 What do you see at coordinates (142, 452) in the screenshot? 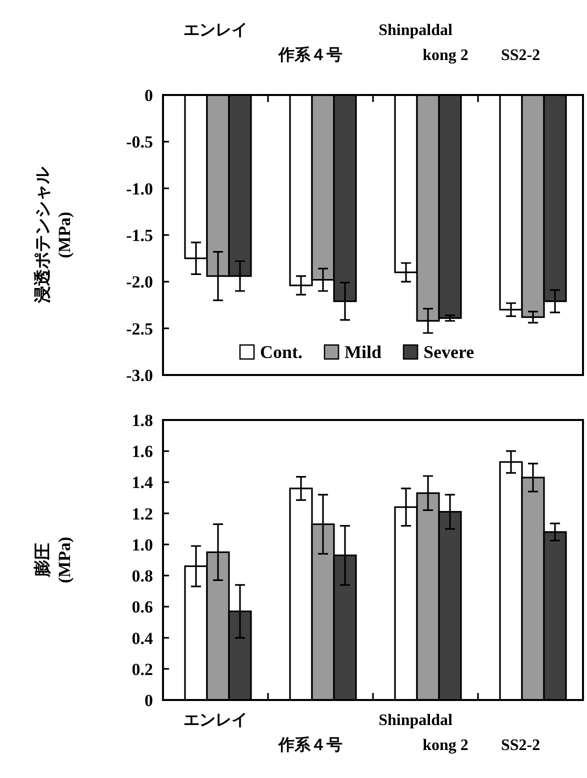
I see `y-tick-label: 1.6` at bounding box center [142, 452].